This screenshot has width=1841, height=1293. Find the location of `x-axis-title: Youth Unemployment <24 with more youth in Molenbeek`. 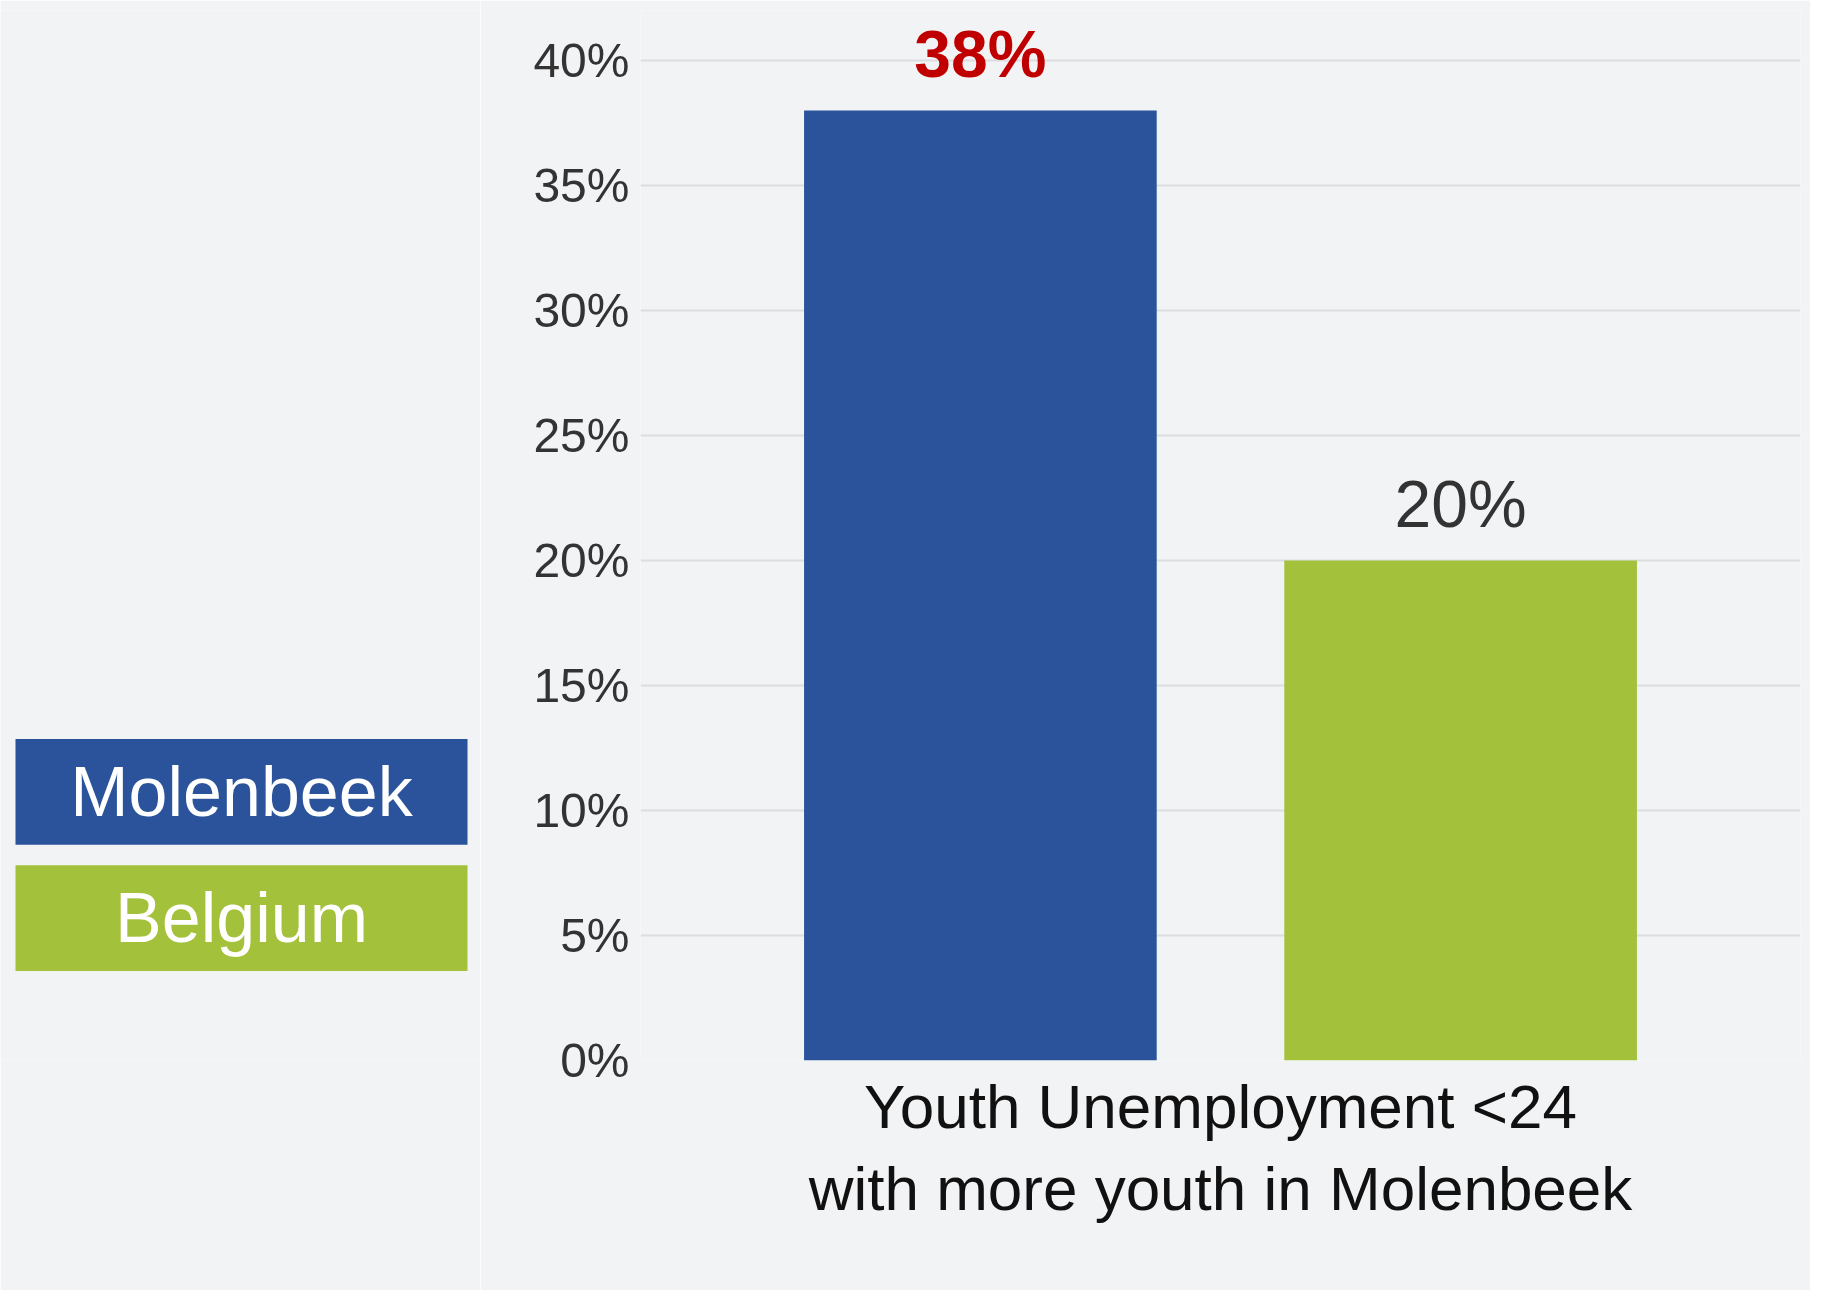

x-axis-title: Youth Unemployment <24 with more youth in Molenbeek is located at coordinates (1220, 1147).